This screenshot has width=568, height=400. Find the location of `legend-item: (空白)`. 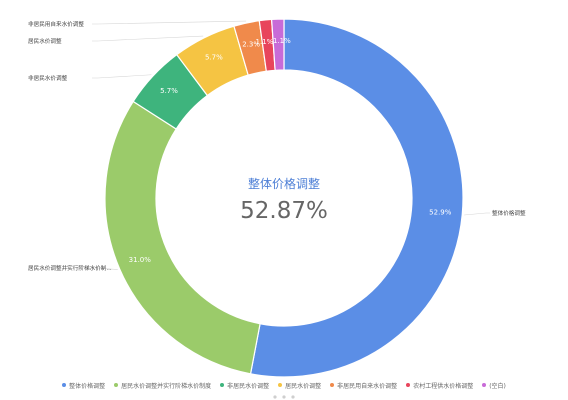

legend-item: (空白) is located at coordinates (494, 385).